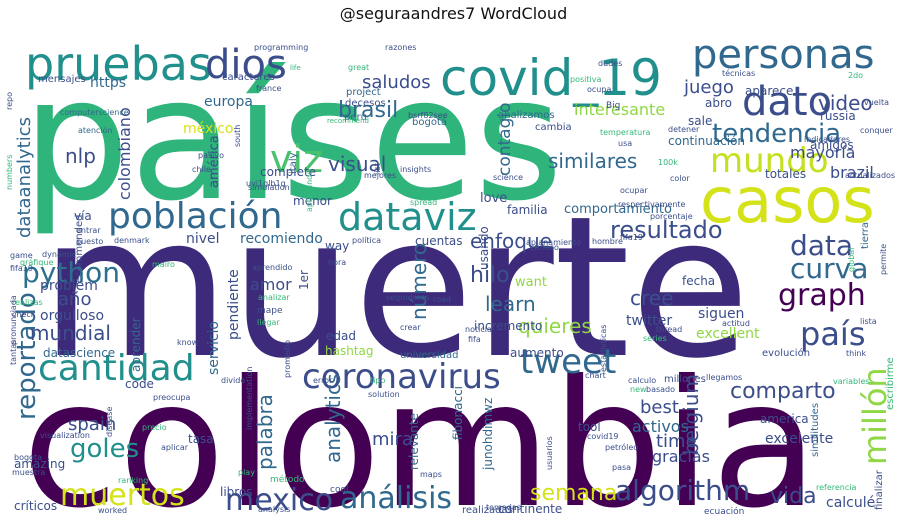 The width and height of the screenshot is (907, 524). Describe the element at coordinates (503, 507) in the screenshot. I see `word-195: tomadas` at that location.